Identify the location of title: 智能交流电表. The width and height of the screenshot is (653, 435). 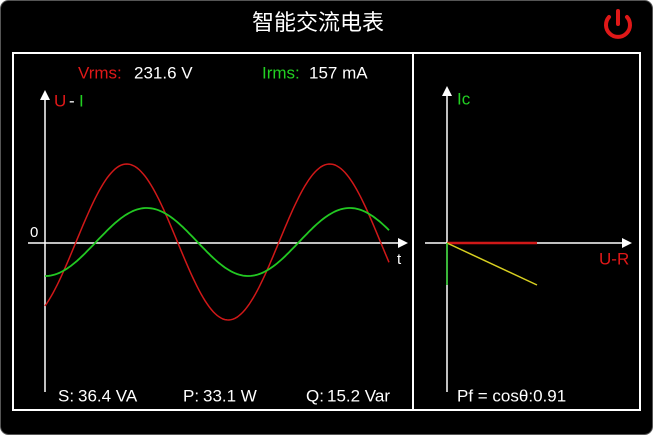
(318, 22).